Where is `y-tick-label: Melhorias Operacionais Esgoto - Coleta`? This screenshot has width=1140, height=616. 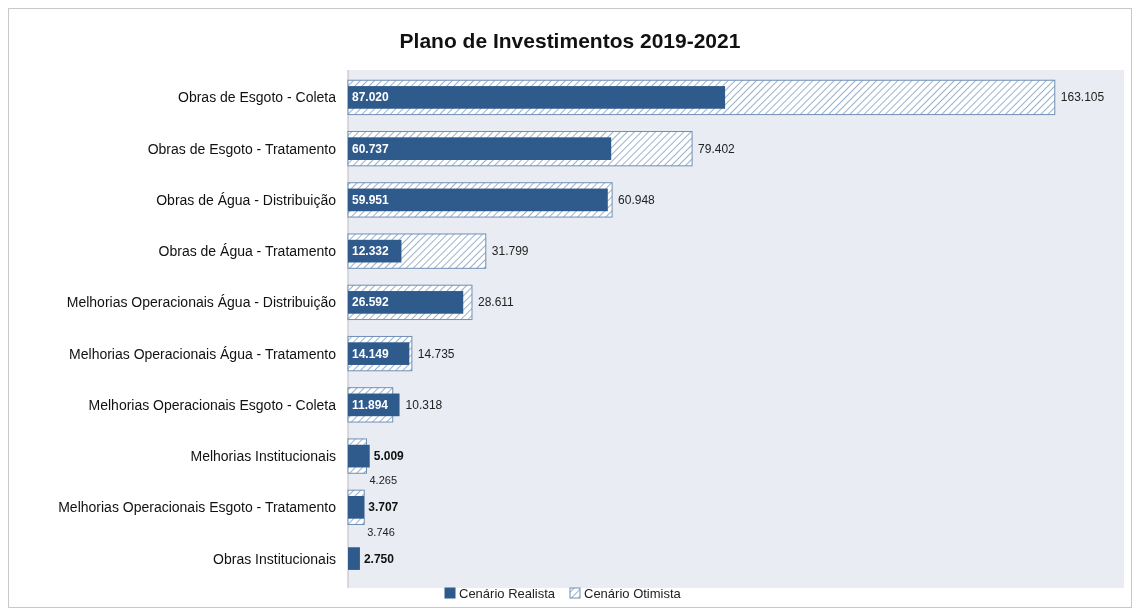
y-tick-label: Melhorias Operacionais Esgoto - Coleta is located at coordinates (212, 404).